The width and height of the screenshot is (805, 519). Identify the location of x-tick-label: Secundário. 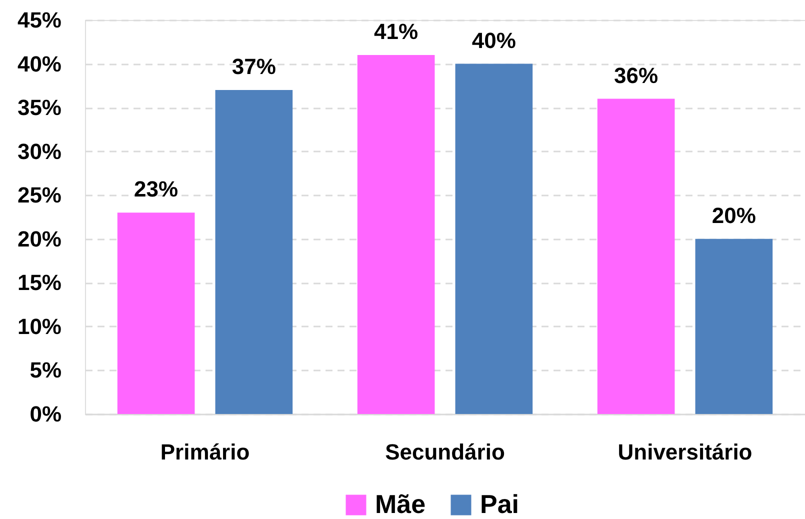
(445, 452).